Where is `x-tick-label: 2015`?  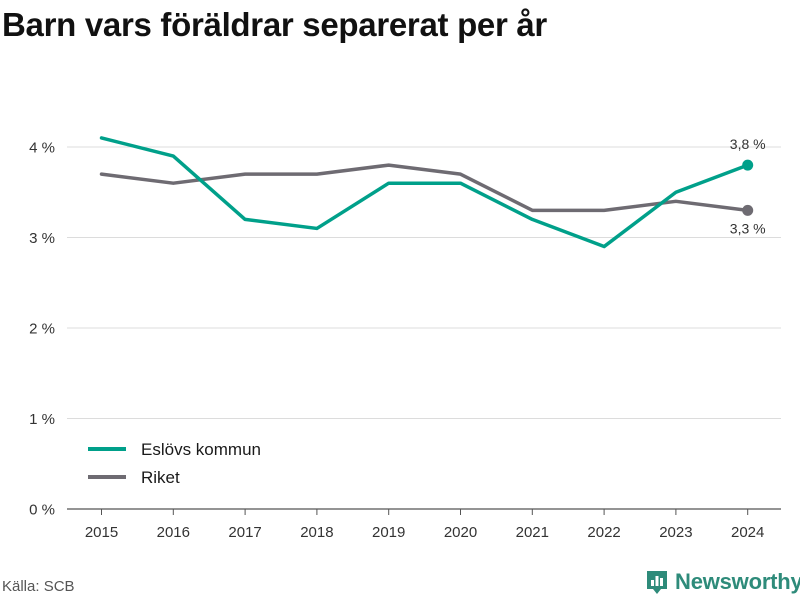
x-tick-label: 2015 is located at coordinates (101, 532).